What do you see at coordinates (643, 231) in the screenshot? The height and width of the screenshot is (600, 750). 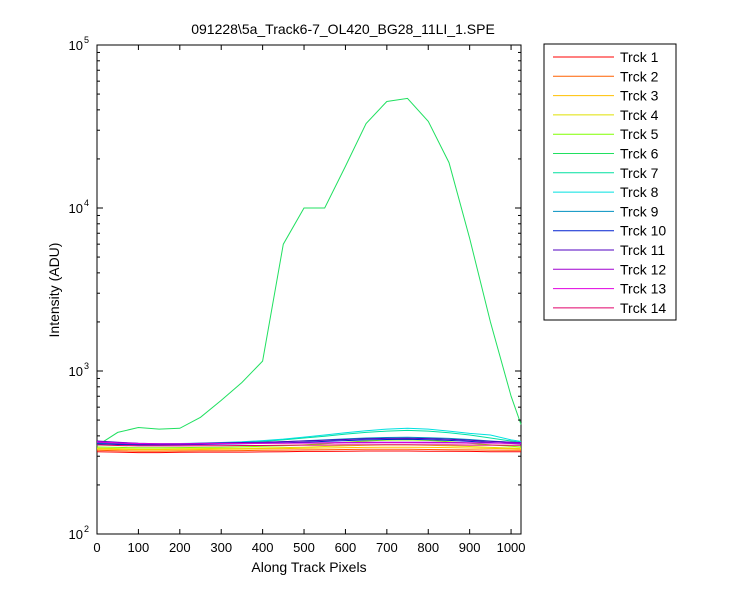 I see `legend-label-10: Trck 10` at bounding box center [643, 231].